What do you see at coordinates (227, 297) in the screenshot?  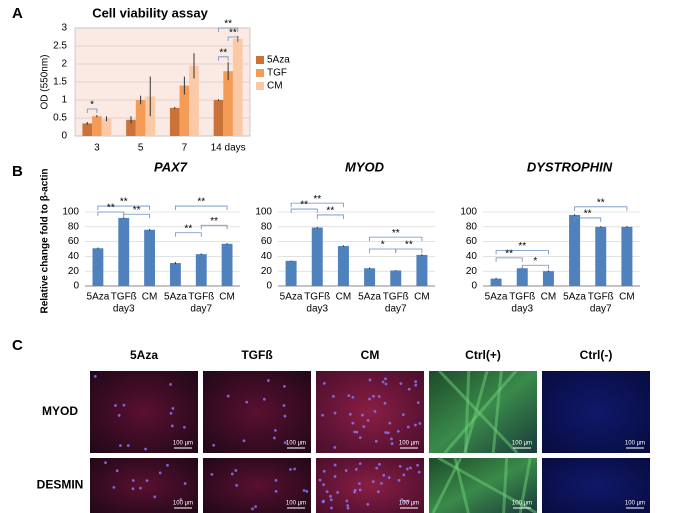 I see `x-tick-label: CM` at bounding box center [227, 297].